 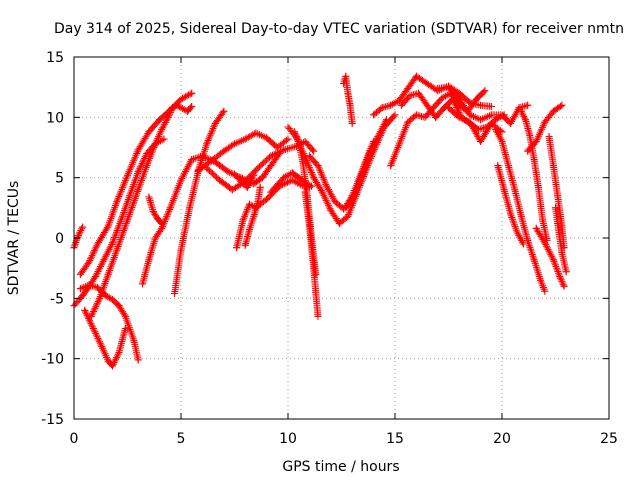 What do you see at coordinates (340, 467) in the screenshot?
I see `x-axis-label: GPS time / hours` at bounding box center [340, 467].